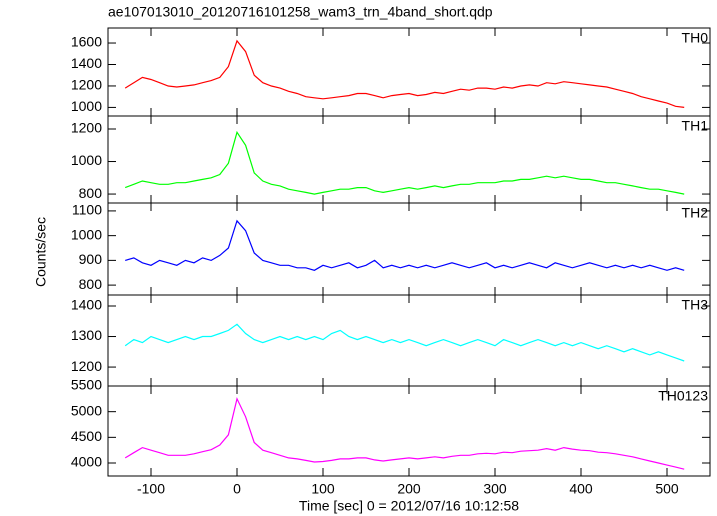  I want to click on panel-label: TH2, so click(695, 213).